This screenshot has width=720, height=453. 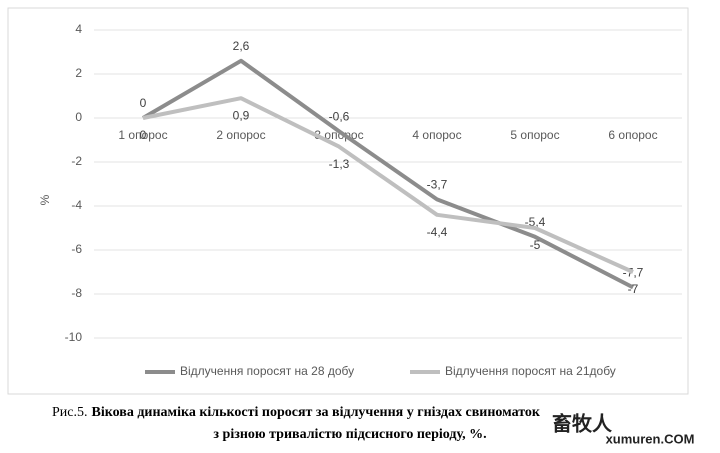 I want to click on y-tick-label: 4, so click(x=78, y=29).